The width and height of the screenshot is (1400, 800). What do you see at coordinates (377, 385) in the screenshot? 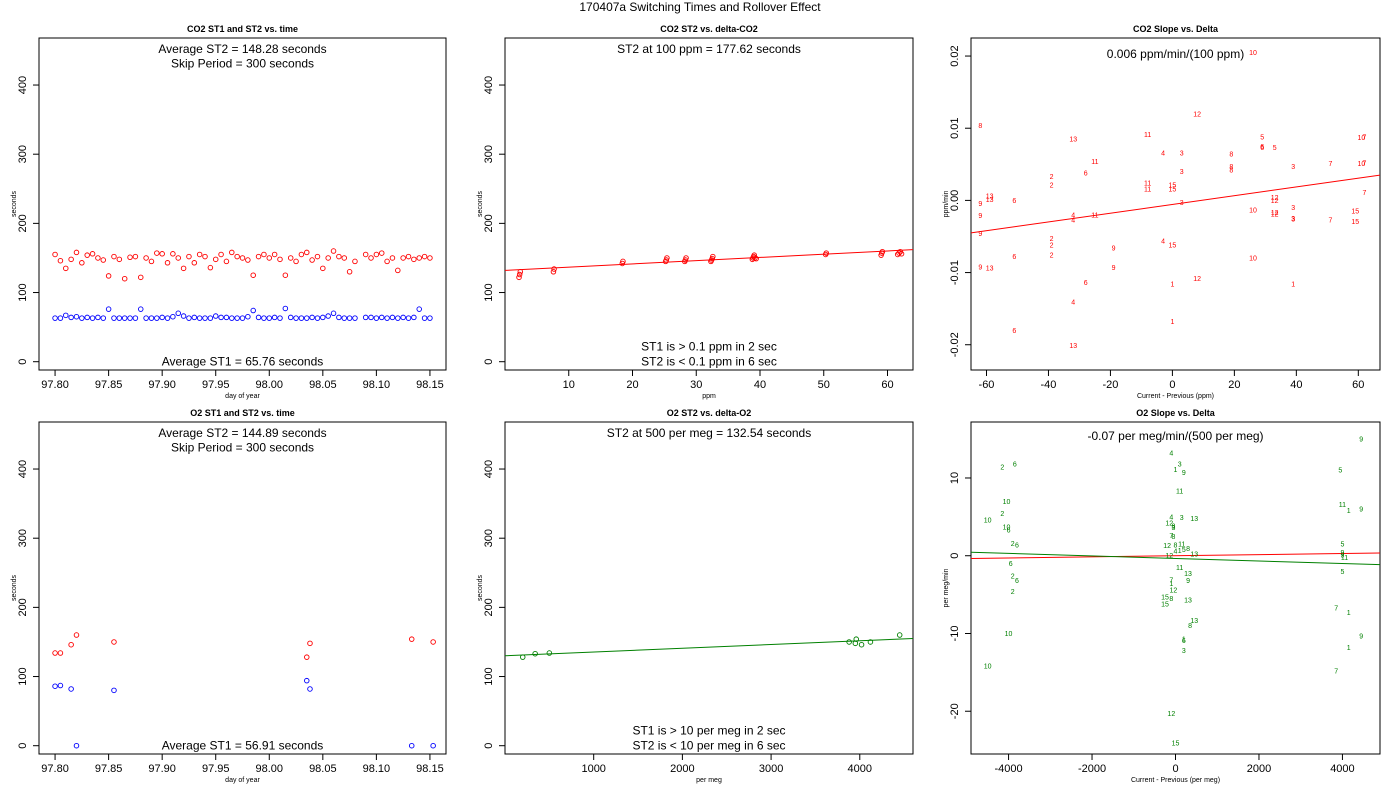
I see `x-tick-label: 98.10` at bounding box center [377, 385].